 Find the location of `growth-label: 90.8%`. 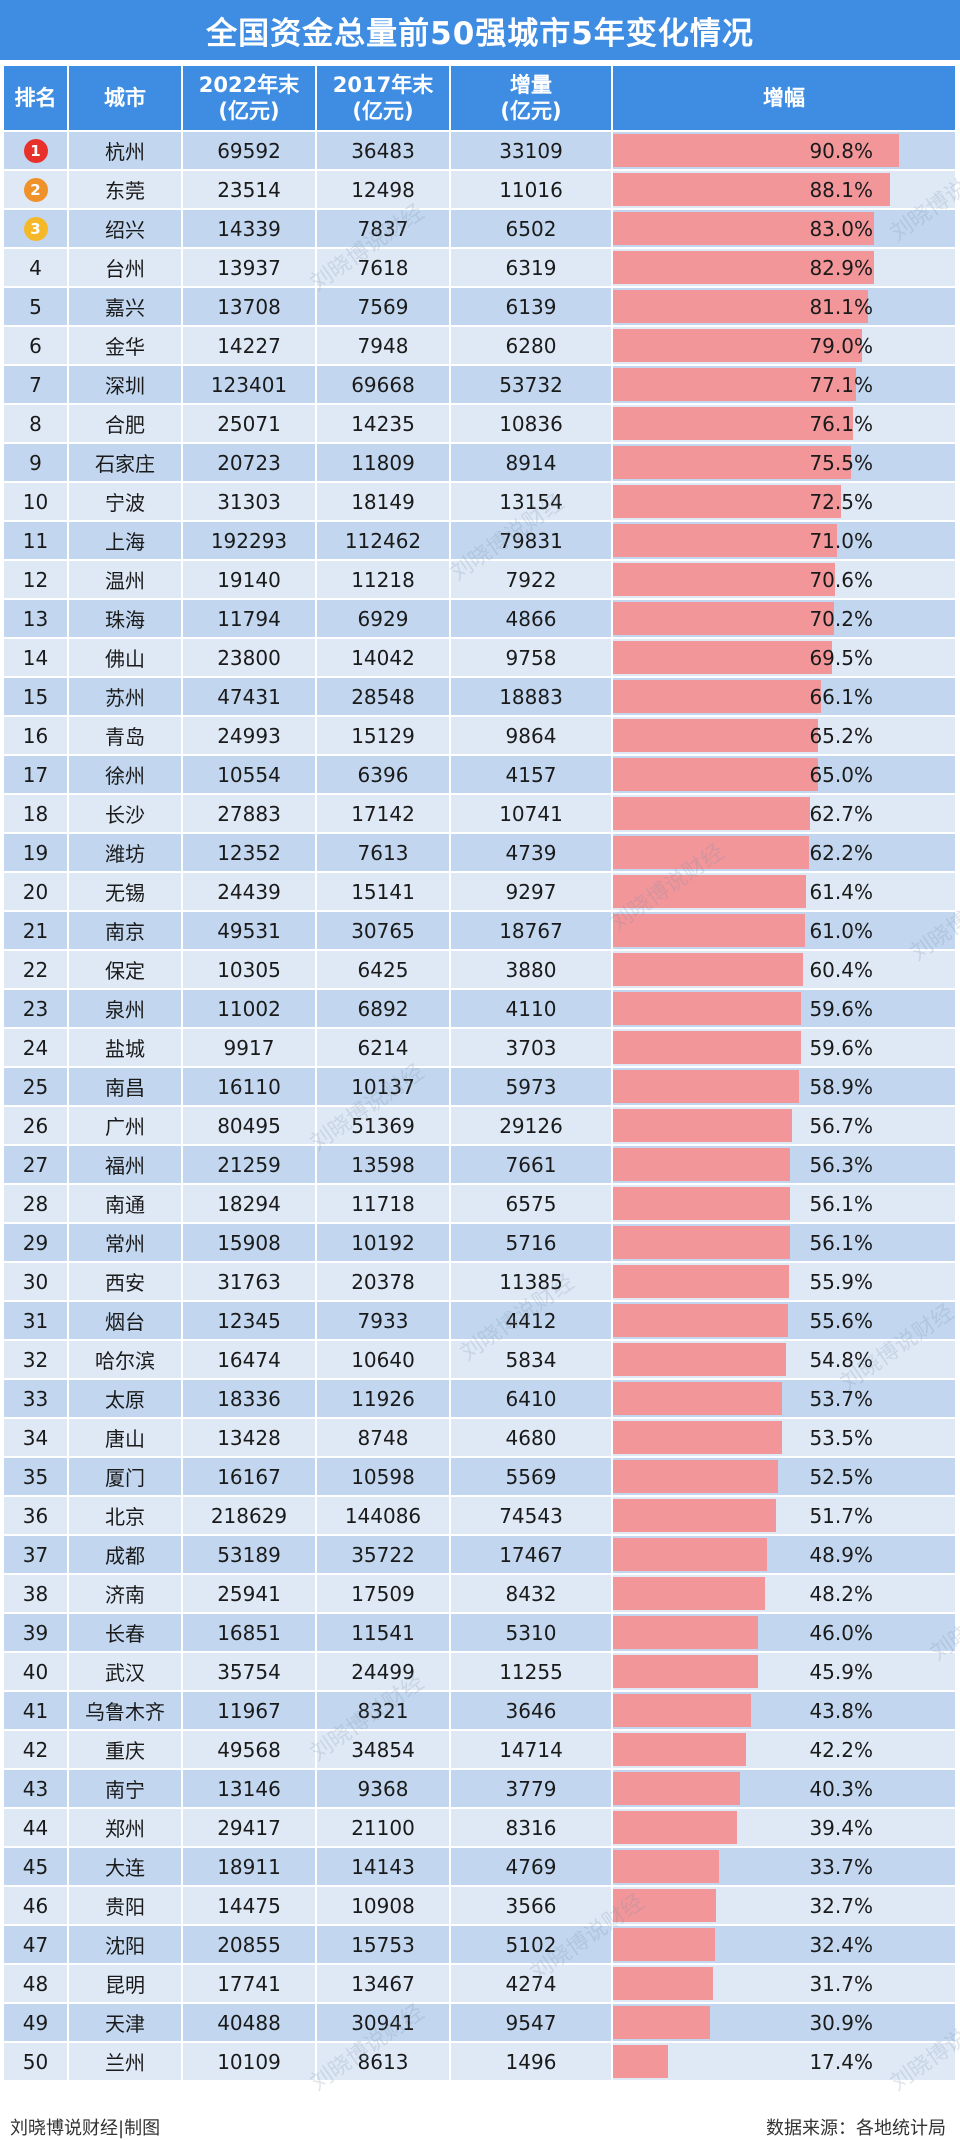

growth-label: 90.8% is located at coordinates (841, 150).